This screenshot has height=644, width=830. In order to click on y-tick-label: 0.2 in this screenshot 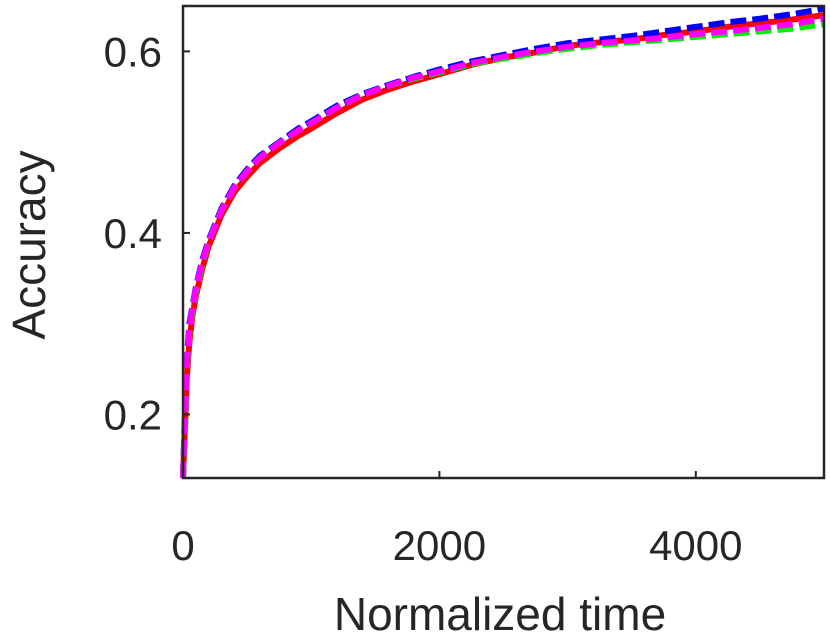, I will do `click(133, 414)`.